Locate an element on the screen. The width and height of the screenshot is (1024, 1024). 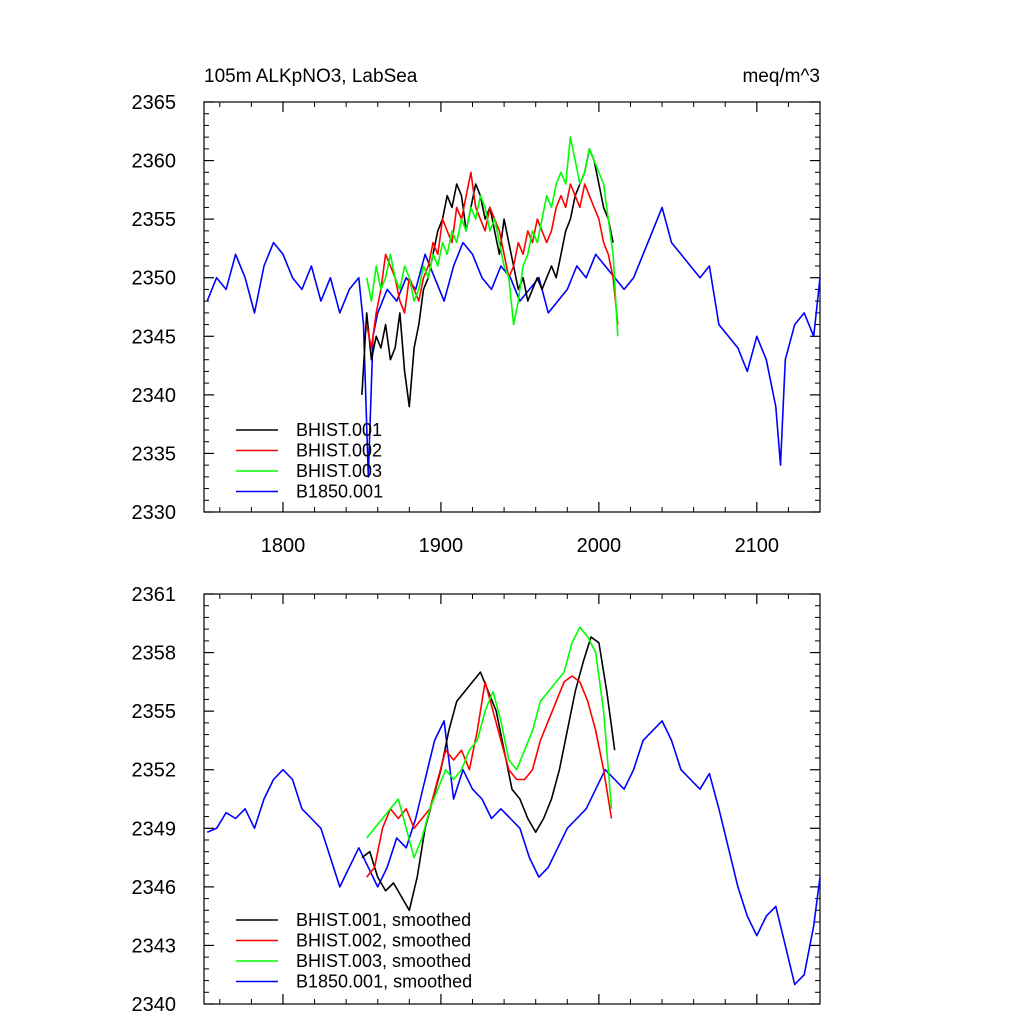
y-tick-label: 2352 is located at coordinates (154, 771).